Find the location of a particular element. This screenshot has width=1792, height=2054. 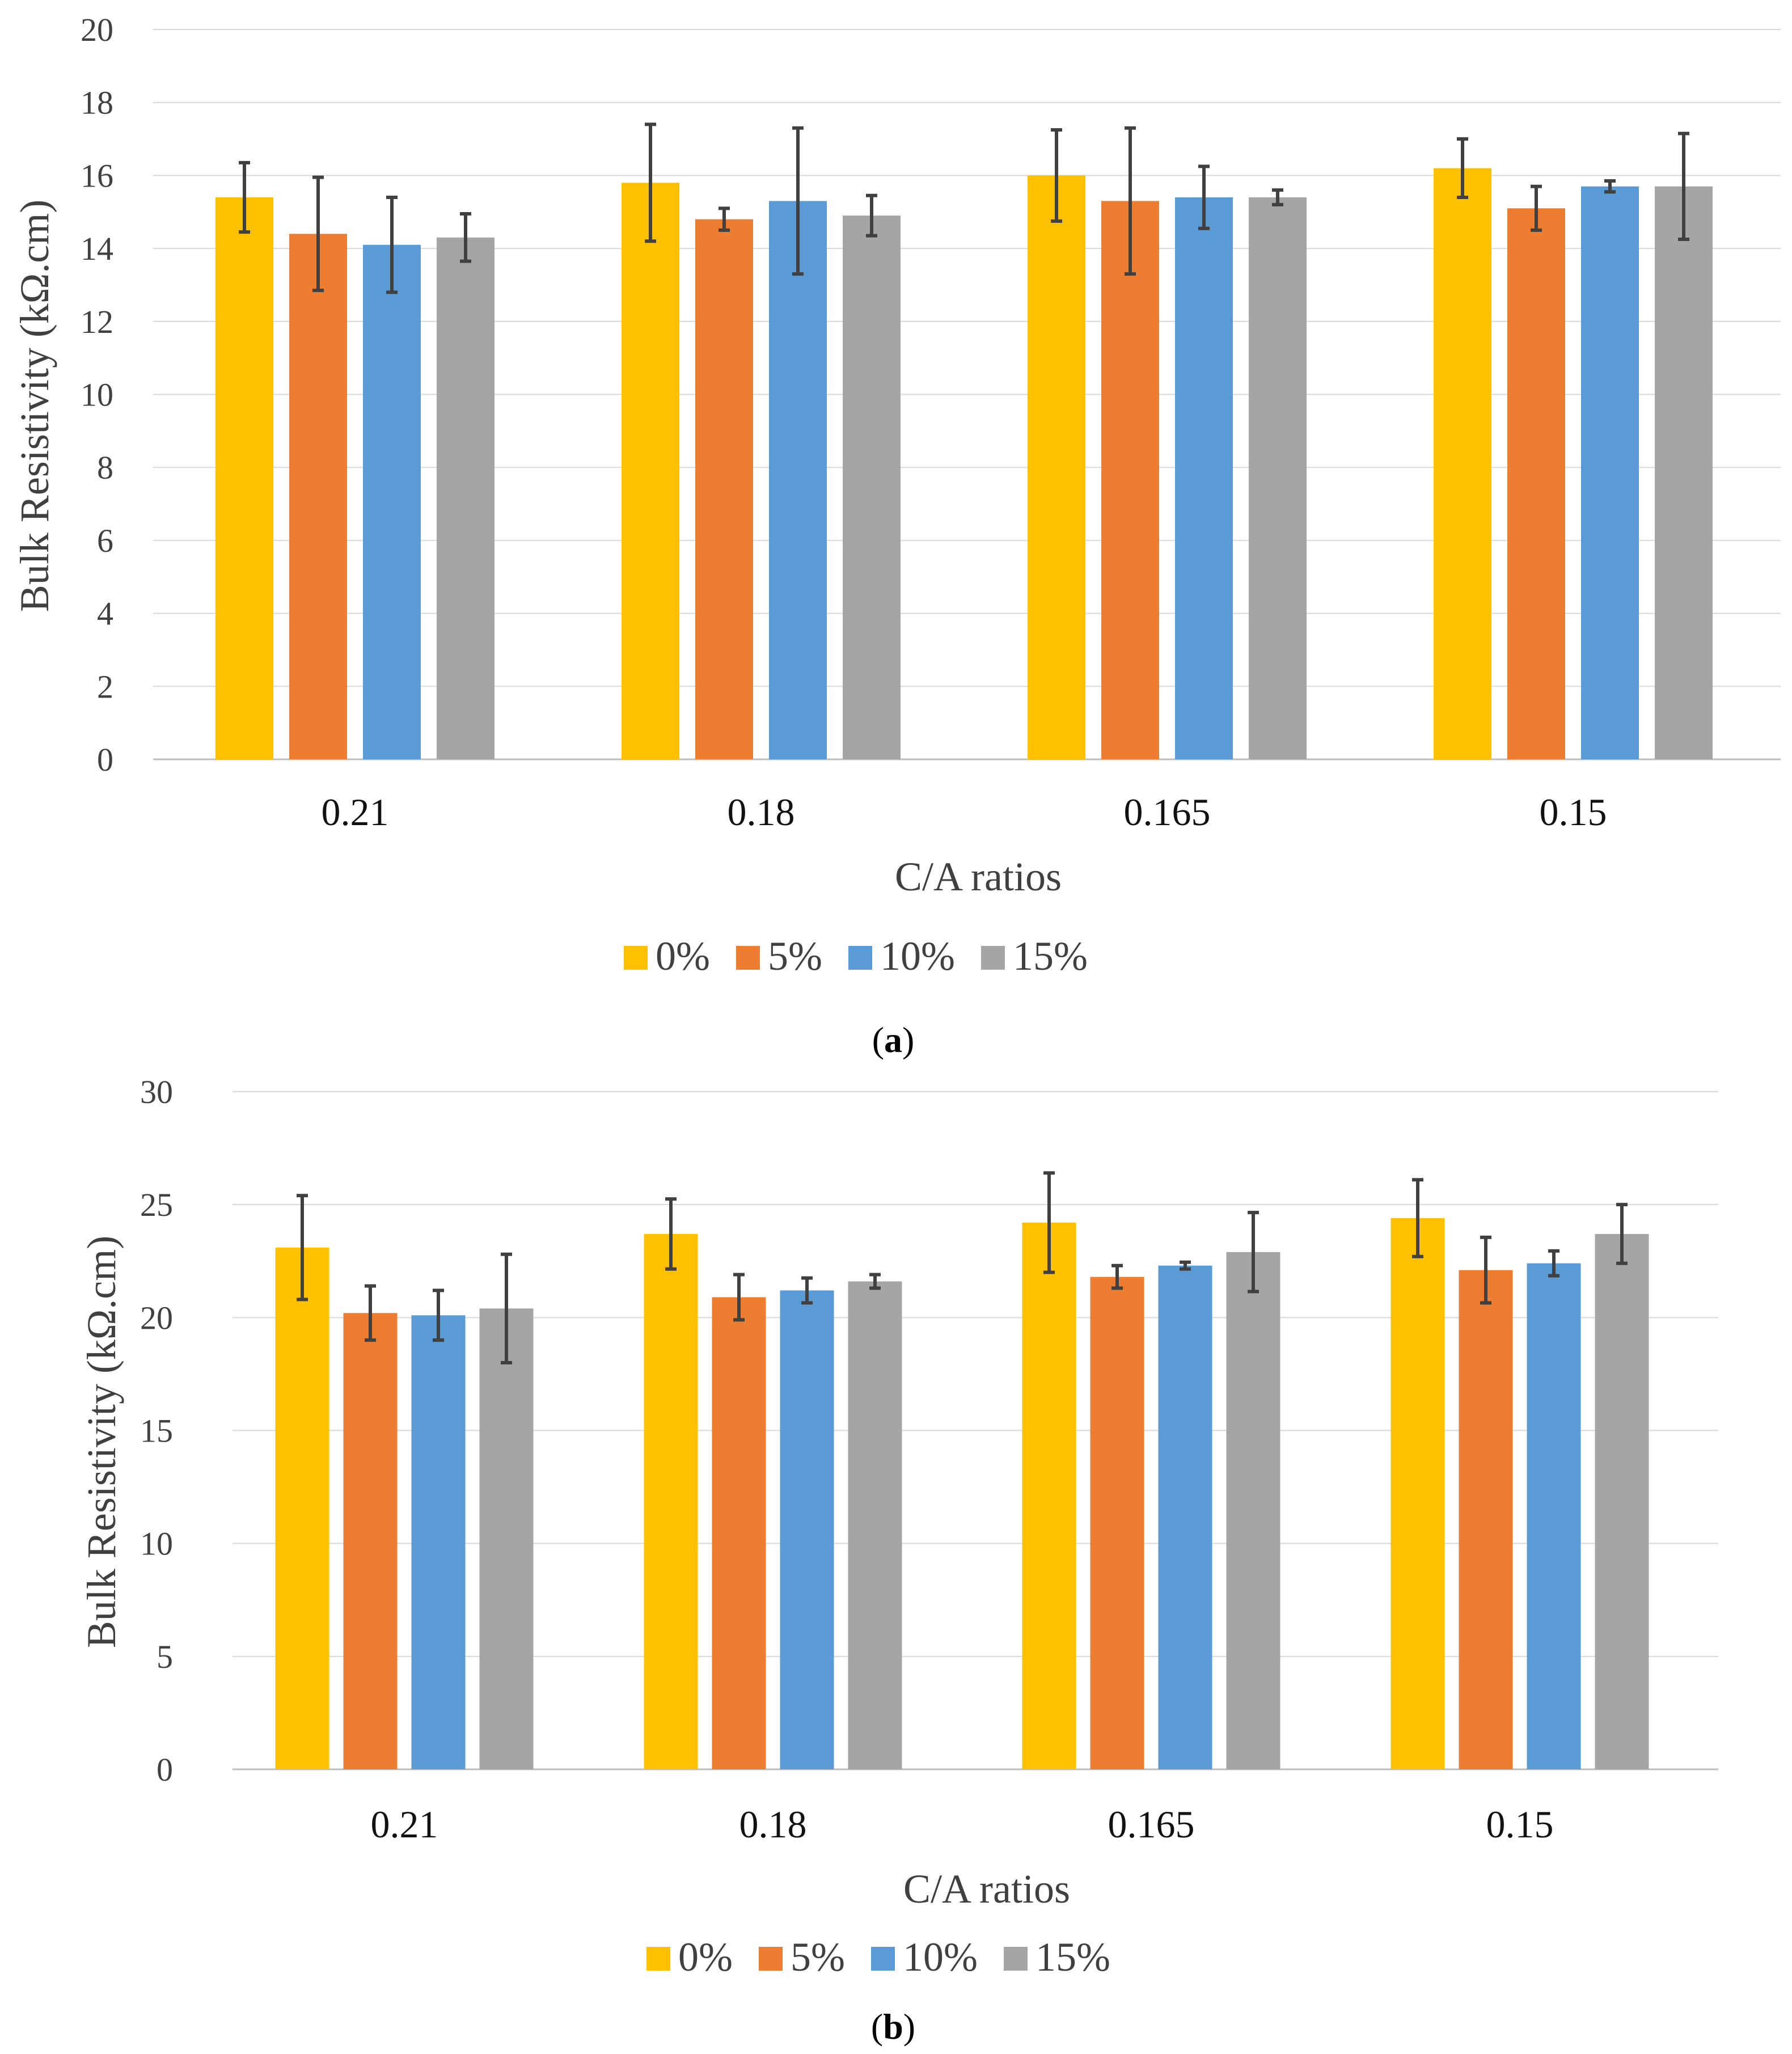

y-tick-label: 30 is located at coordinates (157, 1092).